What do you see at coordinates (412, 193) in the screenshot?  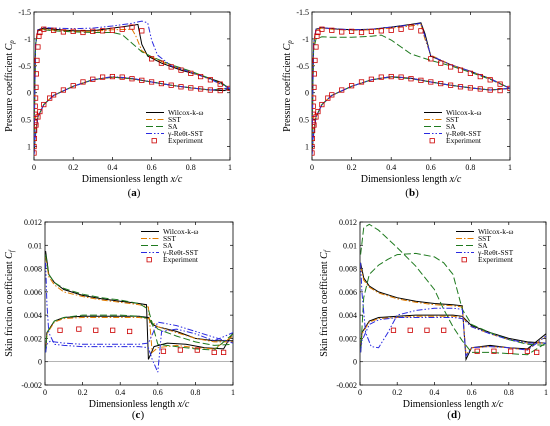 I see `panel-caption: (b)` at bounding box center [412, 193].